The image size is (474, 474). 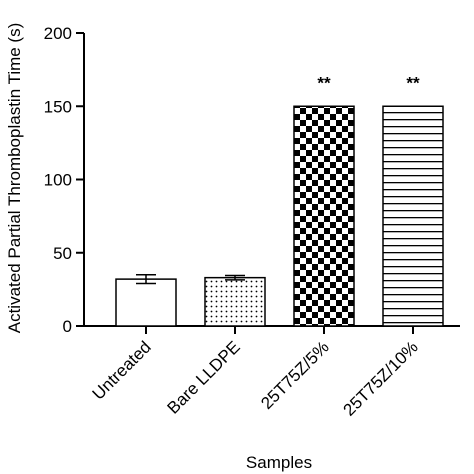 I want to click on y-tick-label: 200, so click(x=58, y=33).